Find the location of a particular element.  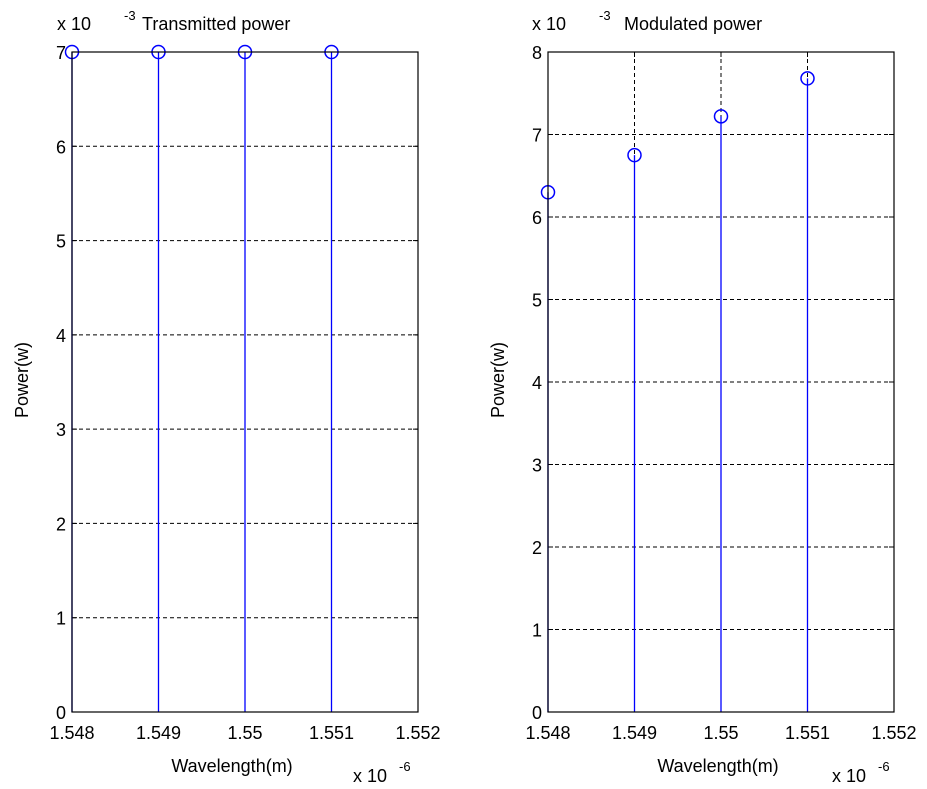

chart-title: Modulated power is located at coordinates (693, 24).